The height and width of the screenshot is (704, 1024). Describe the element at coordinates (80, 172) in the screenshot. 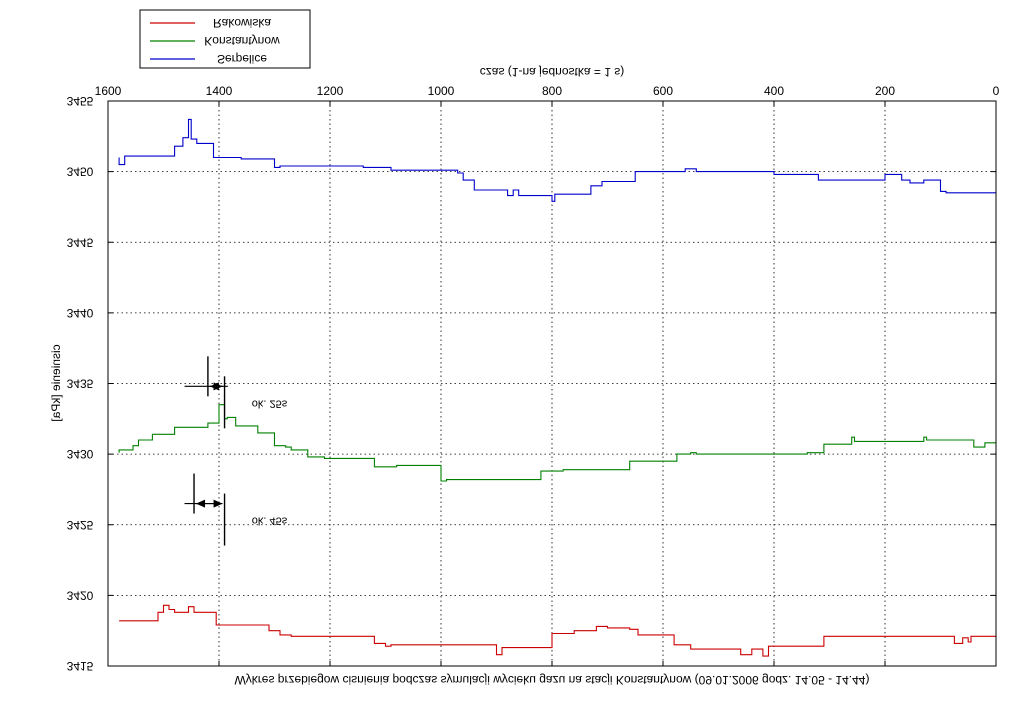

I see `y-tick-label: 3450` at that location.